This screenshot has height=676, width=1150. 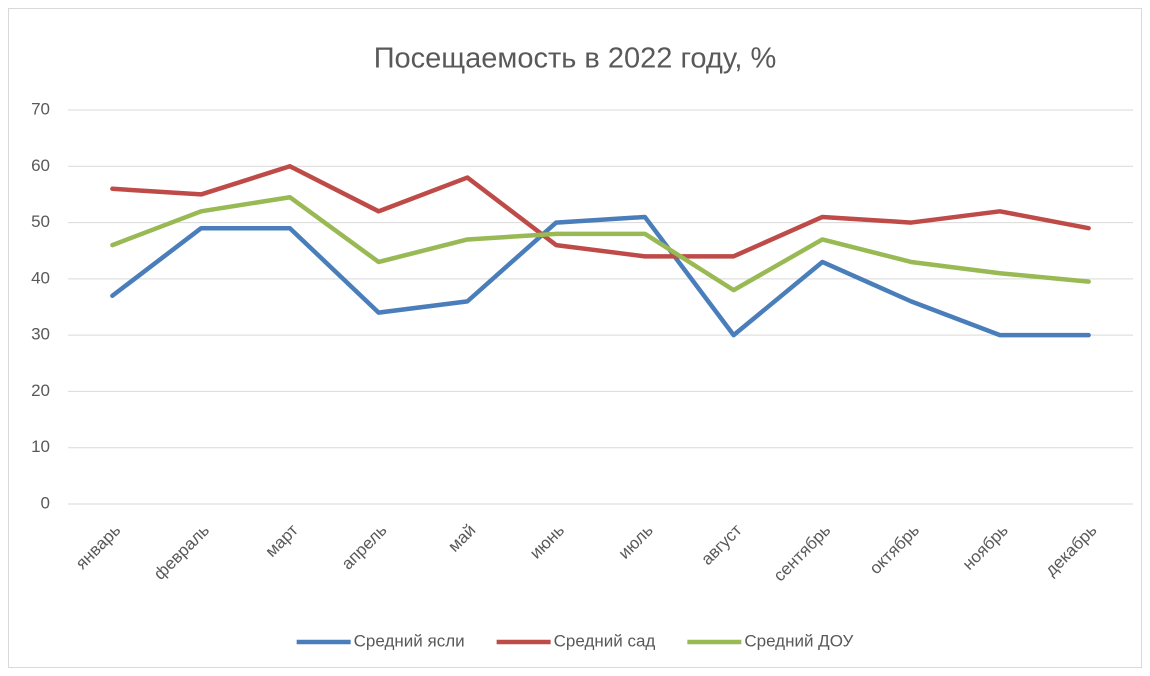 What do you see at coordinates (40, 108) in the screenshot?
I see `y-tick-label: 70` at bounding box center [40, 108].